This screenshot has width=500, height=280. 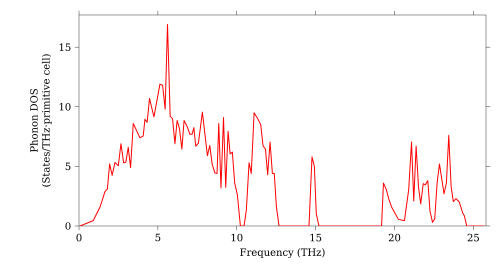 What do you see at coordinates (394, 238) in the screenshot?
I see `x-tick-label: 20` at bounding box center [394, 238].